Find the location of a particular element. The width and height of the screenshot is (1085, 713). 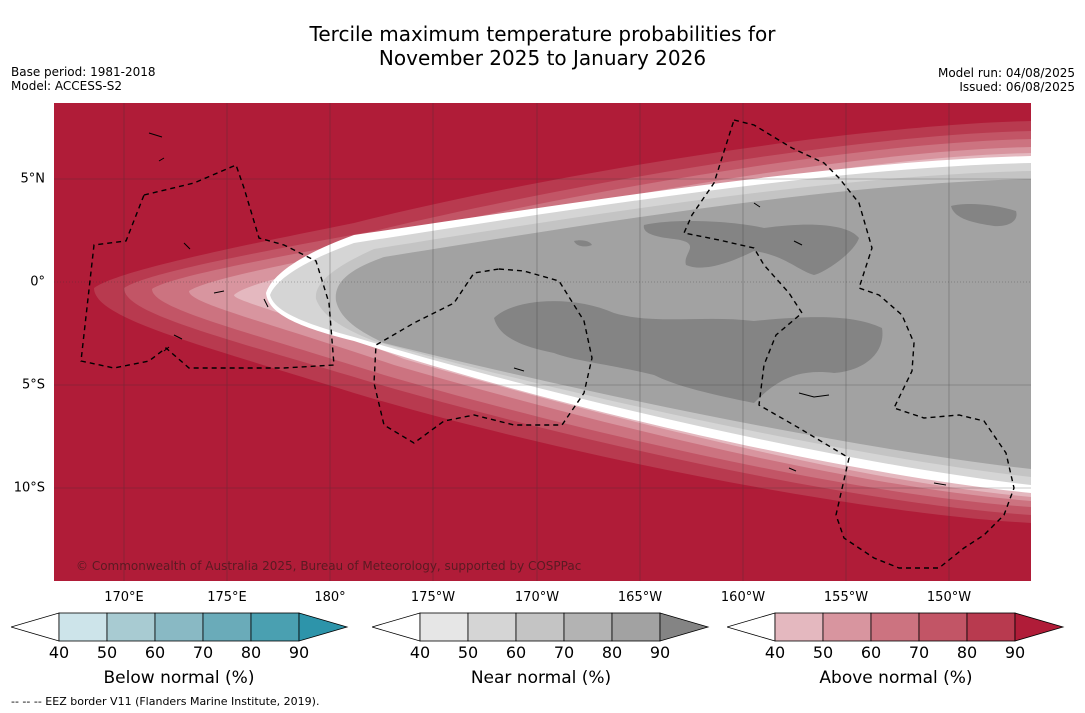

issued-date: Issued: 06/08/2025 is located at coordinates (1017, 87).